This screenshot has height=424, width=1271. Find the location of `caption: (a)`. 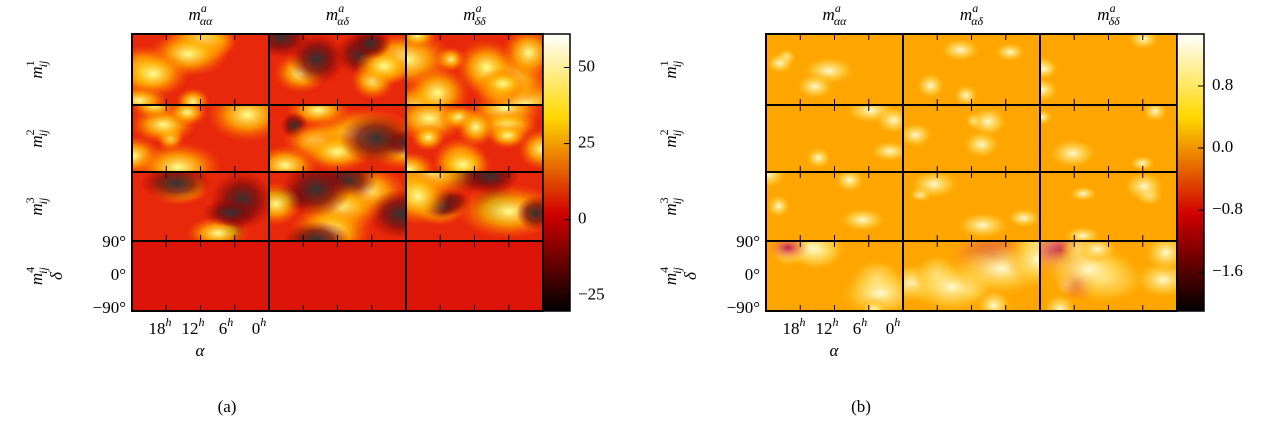

caption: (a) is located at coordinates (227, 406).